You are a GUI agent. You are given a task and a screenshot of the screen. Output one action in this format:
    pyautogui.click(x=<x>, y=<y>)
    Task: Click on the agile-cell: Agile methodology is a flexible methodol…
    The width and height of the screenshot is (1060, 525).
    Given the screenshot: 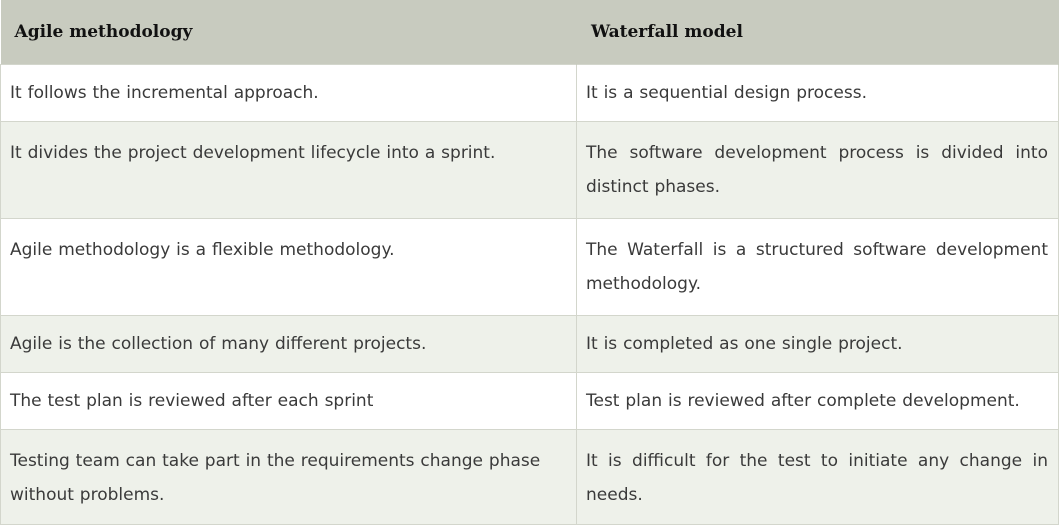 What is the action you would take?
    pyautogui.click(x=288, y=267)
    